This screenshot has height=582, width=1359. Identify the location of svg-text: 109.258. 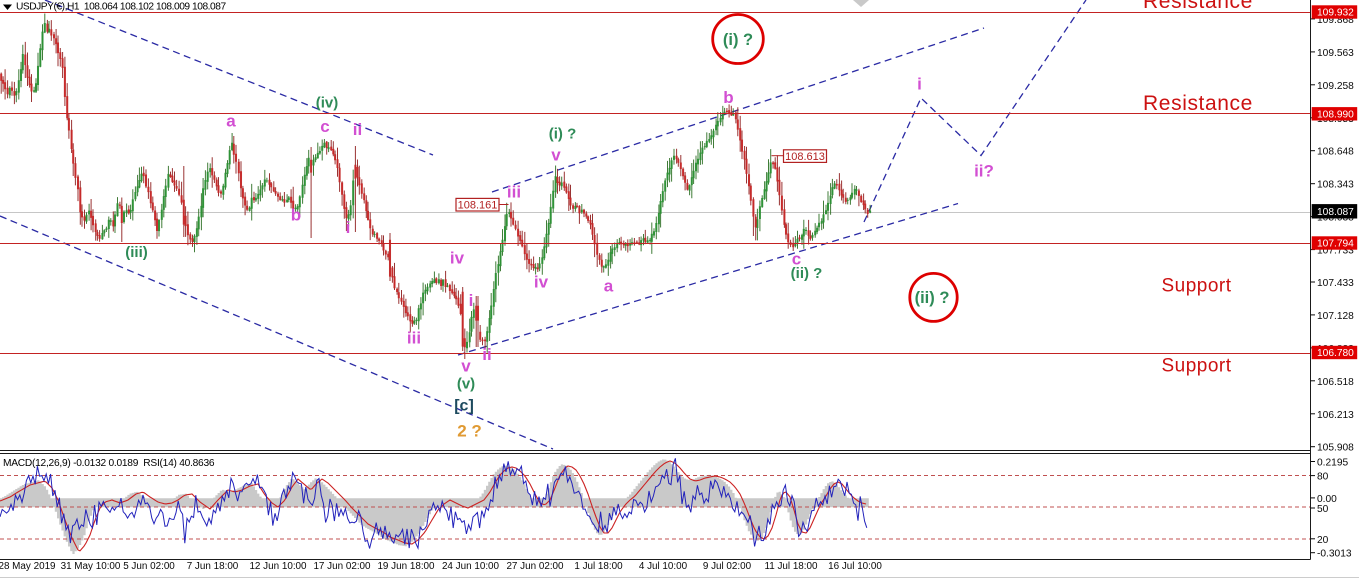
(1335, 86).